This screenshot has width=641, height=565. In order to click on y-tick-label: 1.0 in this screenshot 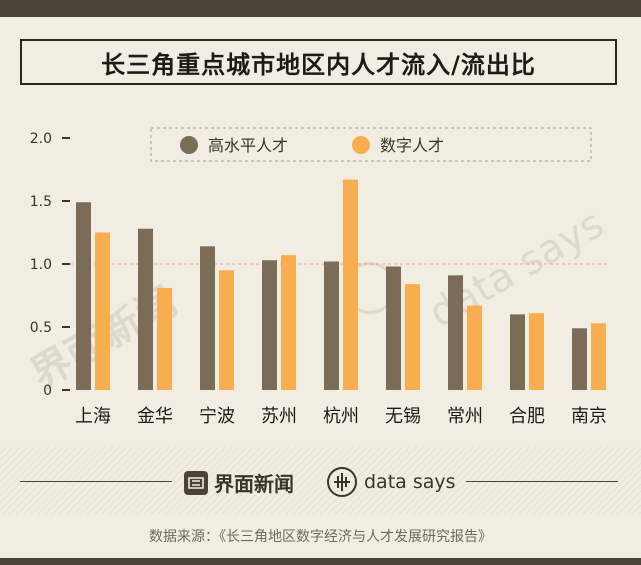, I will do `click(41, 265)`.